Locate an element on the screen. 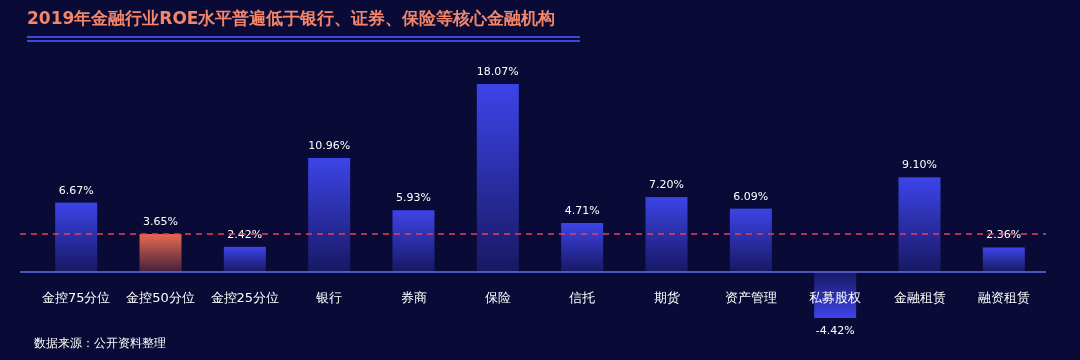 The image size is (1080, 360). data-label: 4.71% is located at coordinates (582, 210).